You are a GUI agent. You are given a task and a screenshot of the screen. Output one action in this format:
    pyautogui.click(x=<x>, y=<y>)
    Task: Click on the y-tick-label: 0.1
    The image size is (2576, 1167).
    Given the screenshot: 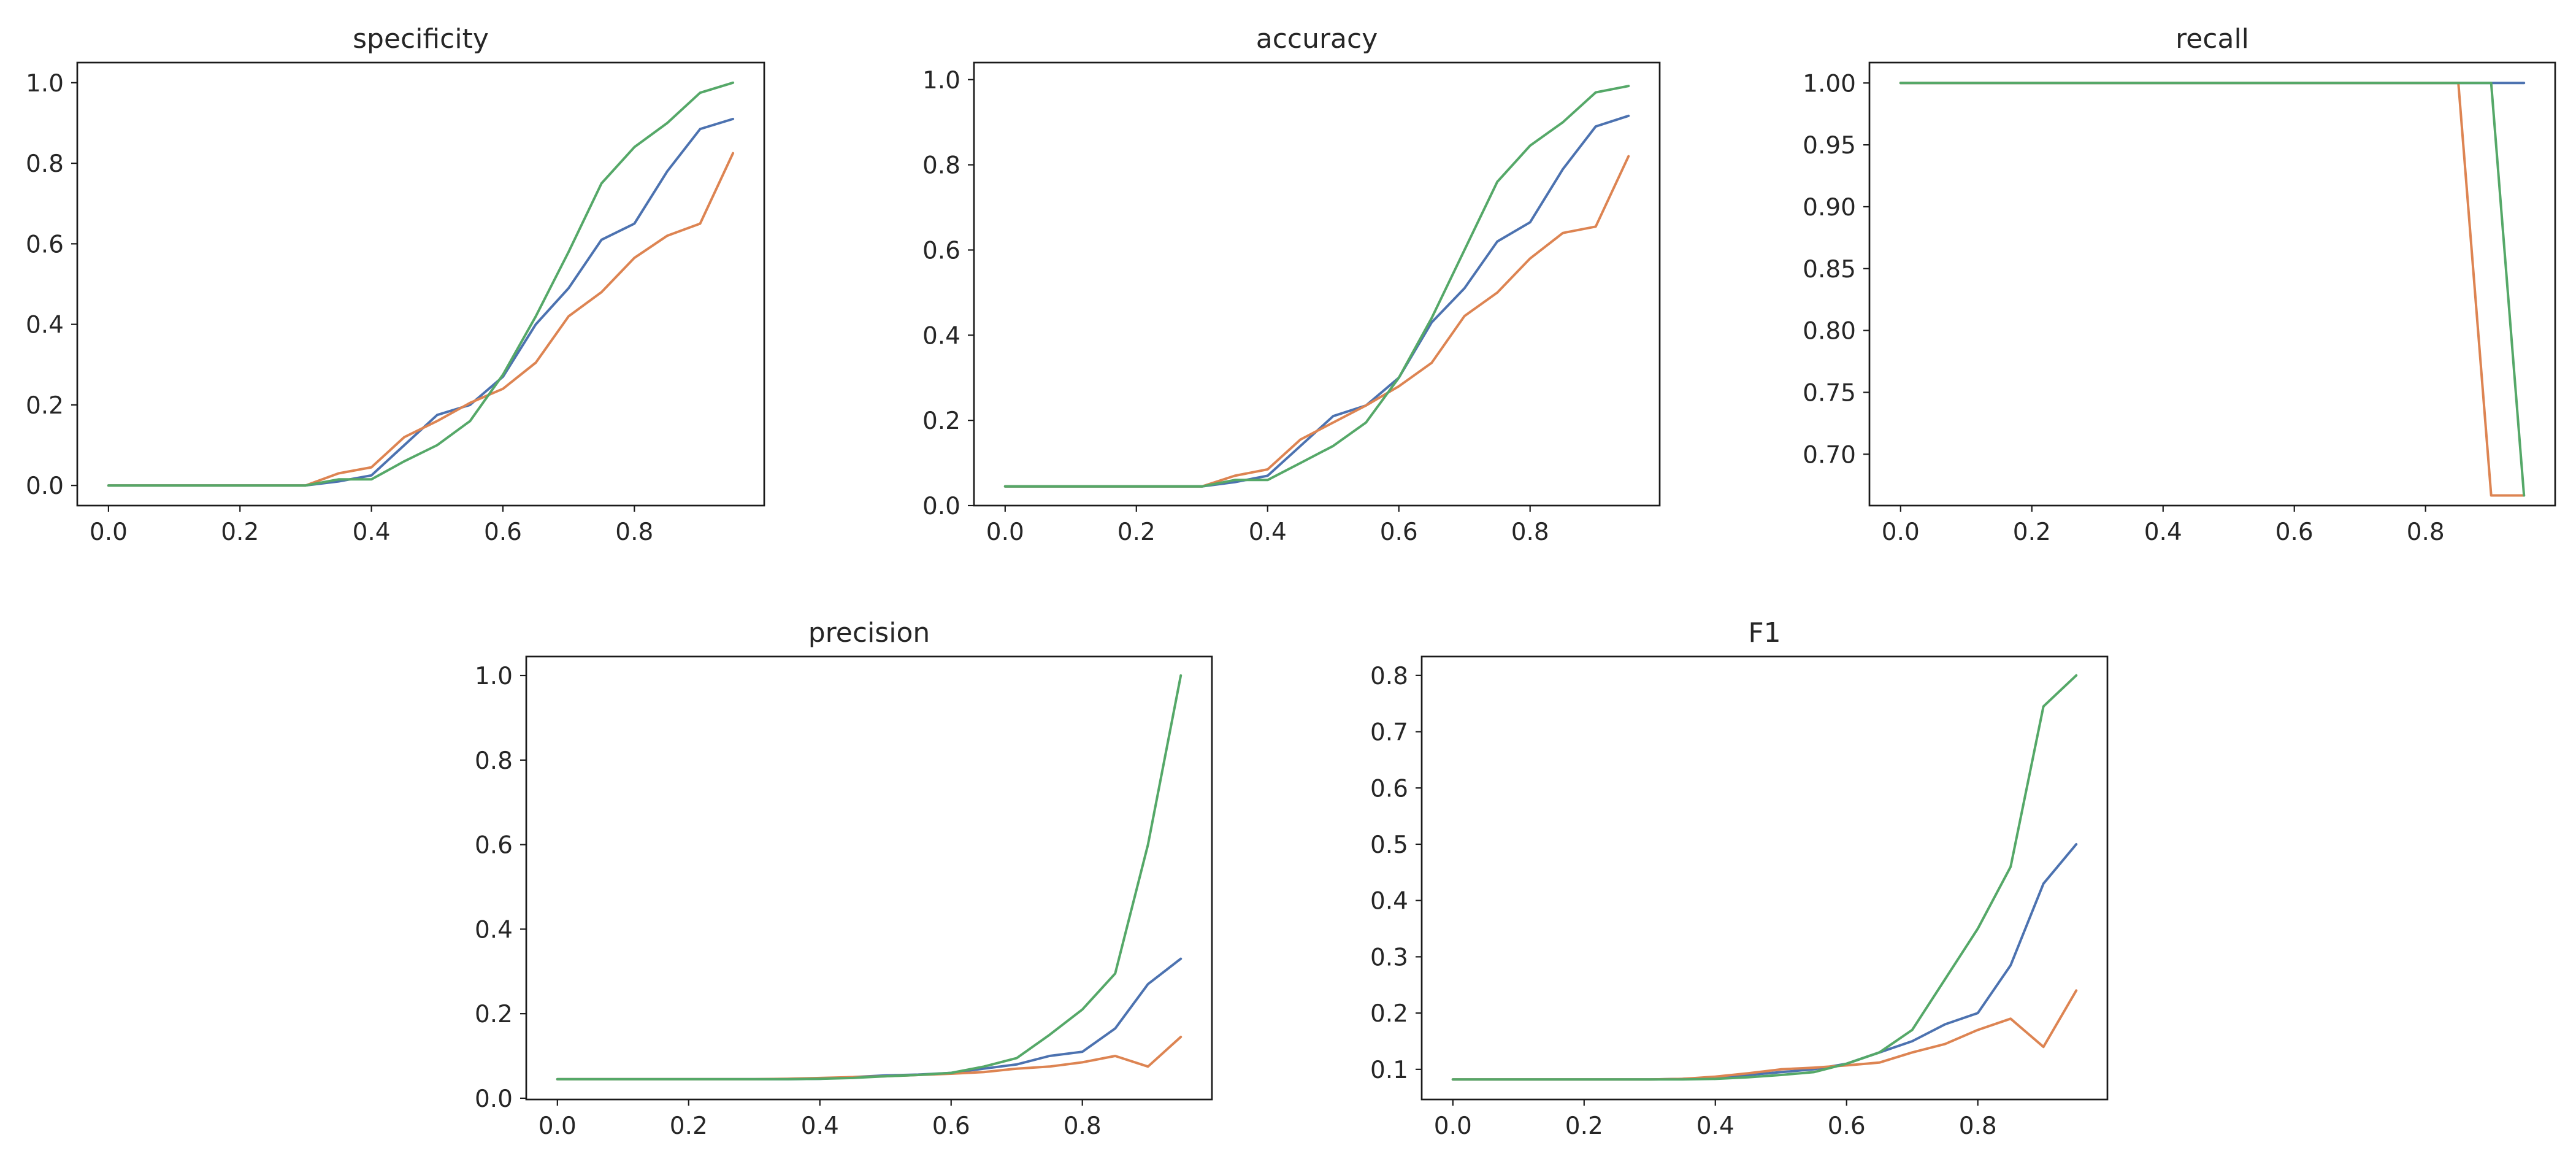 What is the action you would take?
    pyautogui.click(x=1389, y=1070)
    